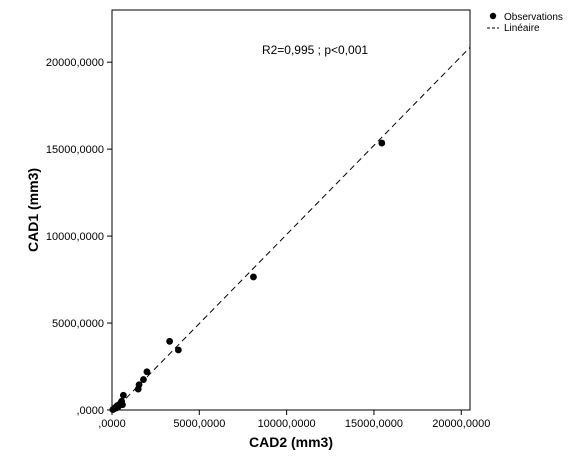  I want to click on y-tick-label: 15000,0000, so click(75, 150).